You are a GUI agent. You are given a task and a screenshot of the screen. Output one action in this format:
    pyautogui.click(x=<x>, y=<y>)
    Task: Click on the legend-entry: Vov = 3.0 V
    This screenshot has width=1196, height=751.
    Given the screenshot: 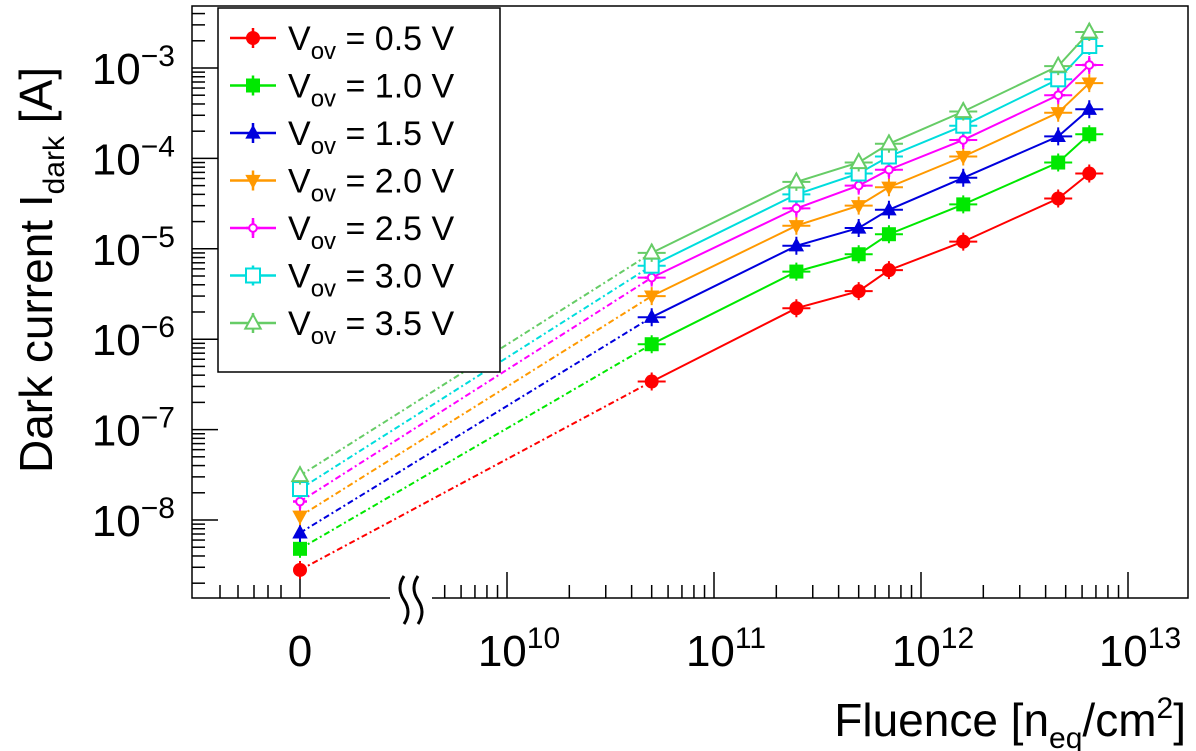 What is the action you would take?
    pyautogui.click(x=342, y=280)
    